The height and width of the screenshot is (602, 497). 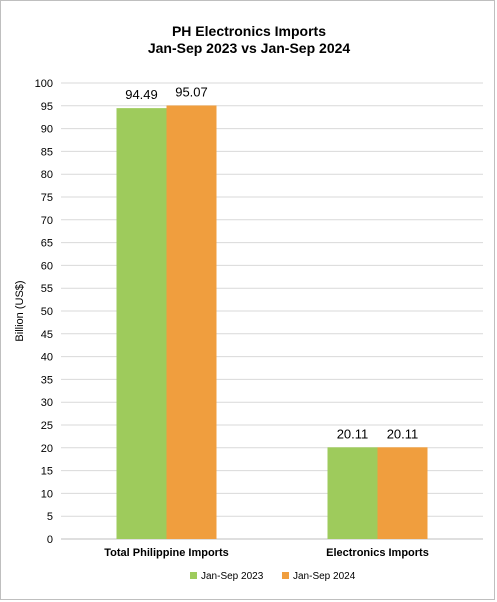 What do you see at coordinates (47, 221) in the screenshot?
I see `y-tick-label: 70` at bounding box center [47, 221].